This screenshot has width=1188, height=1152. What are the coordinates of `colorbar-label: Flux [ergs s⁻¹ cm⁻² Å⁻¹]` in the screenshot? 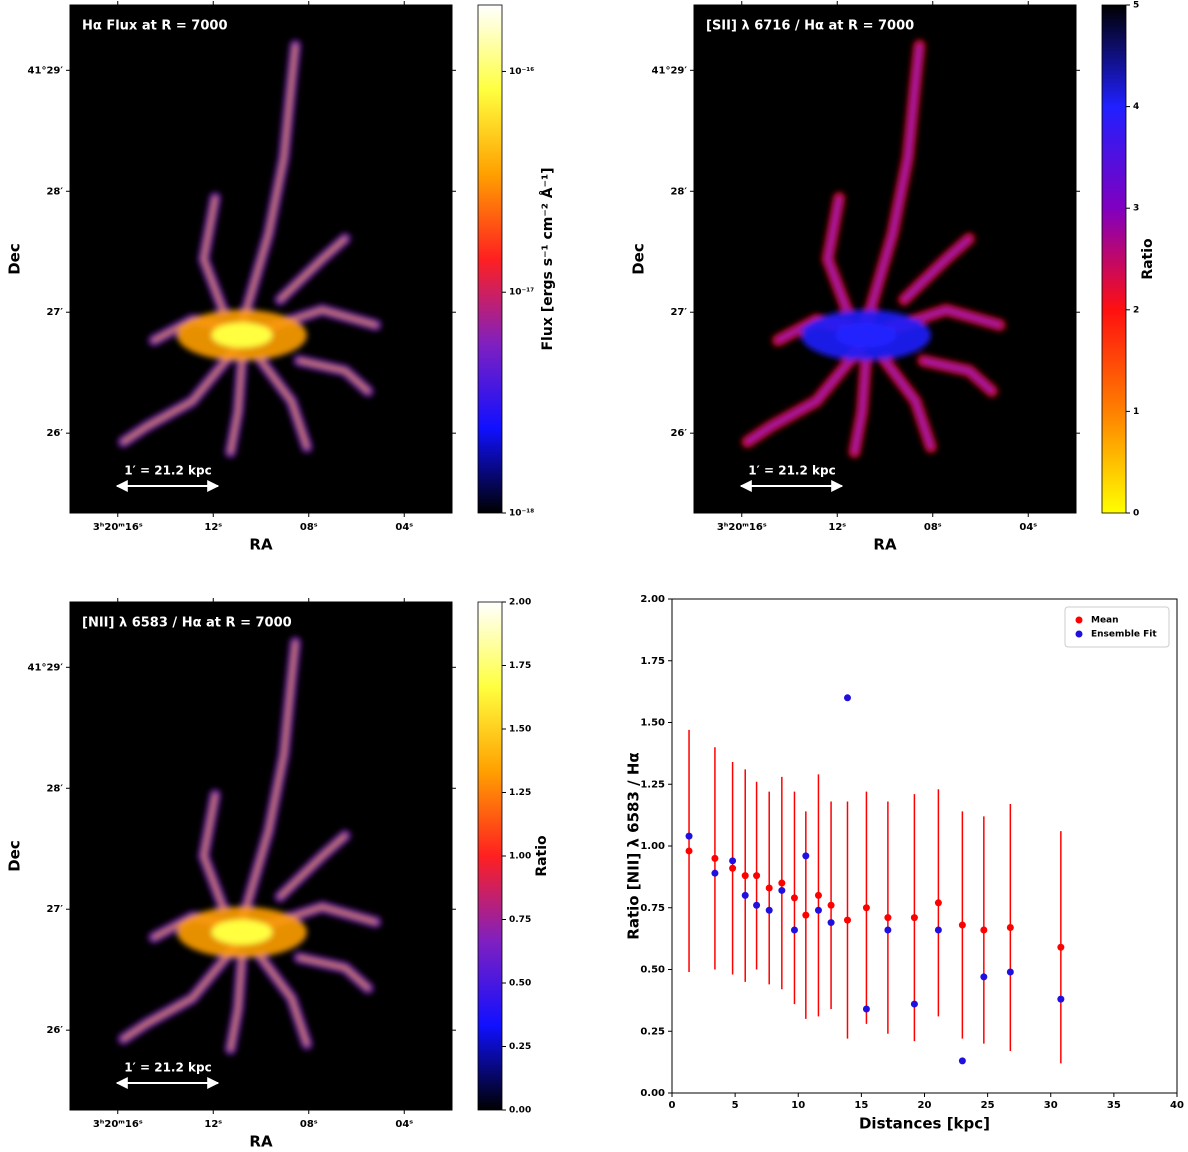 It's located at (547, 258).